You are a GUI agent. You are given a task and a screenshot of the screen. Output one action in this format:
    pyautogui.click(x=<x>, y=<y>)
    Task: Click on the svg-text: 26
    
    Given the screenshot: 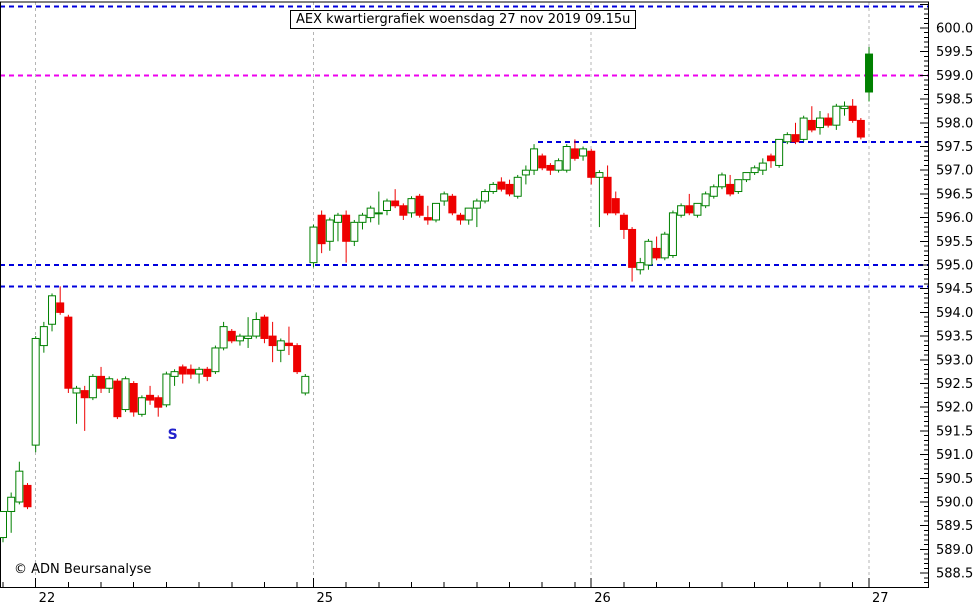 What is the action you would take?
    pyautogui.click(x=602, y=598)
    